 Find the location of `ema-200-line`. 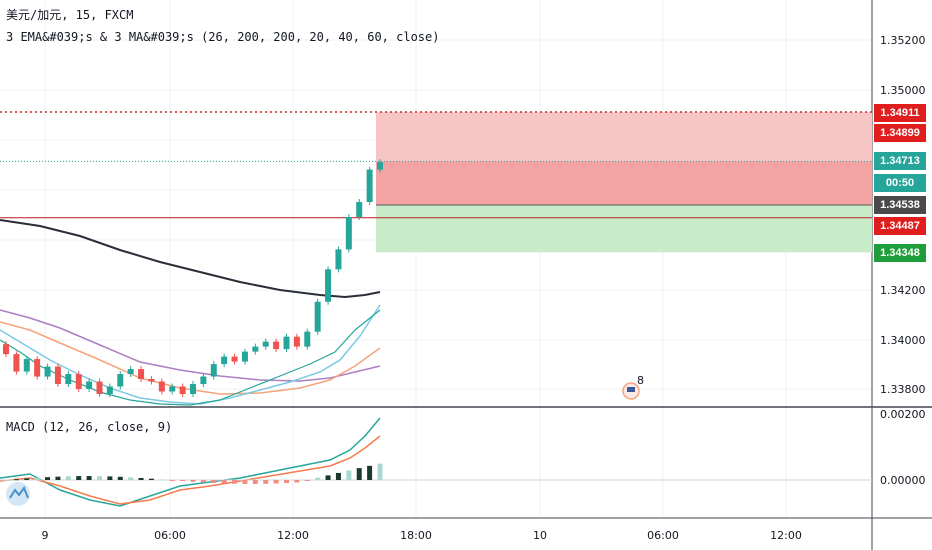

ema-200-line is located at coordinates (190, 259).